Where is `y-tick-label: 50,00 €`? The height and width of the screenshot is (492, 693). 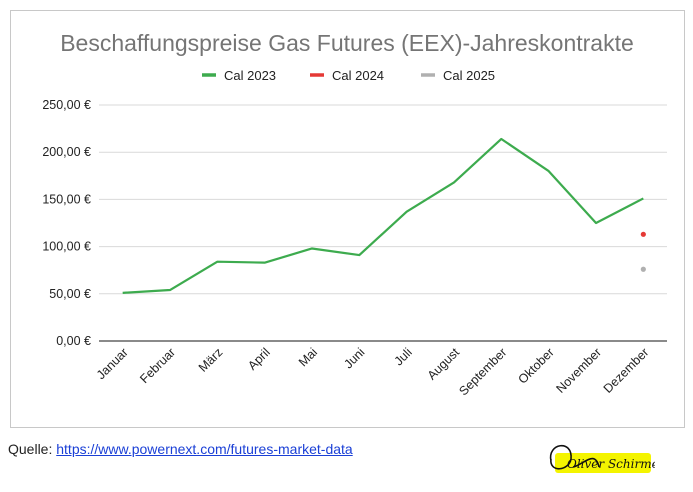
y-tick-label: 50,00 € is located at coordinates (70, 294).